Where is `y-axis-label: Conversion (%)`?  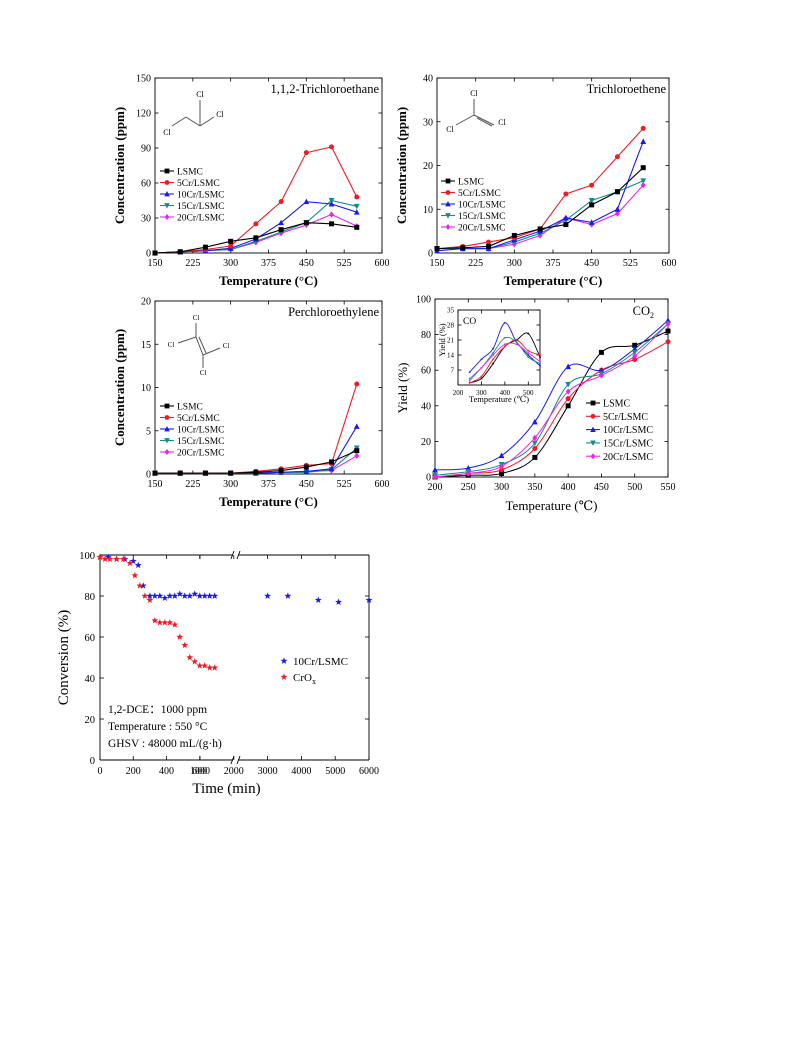 y-axis-label: Conversion (%) is located at coordinates (64, 657).